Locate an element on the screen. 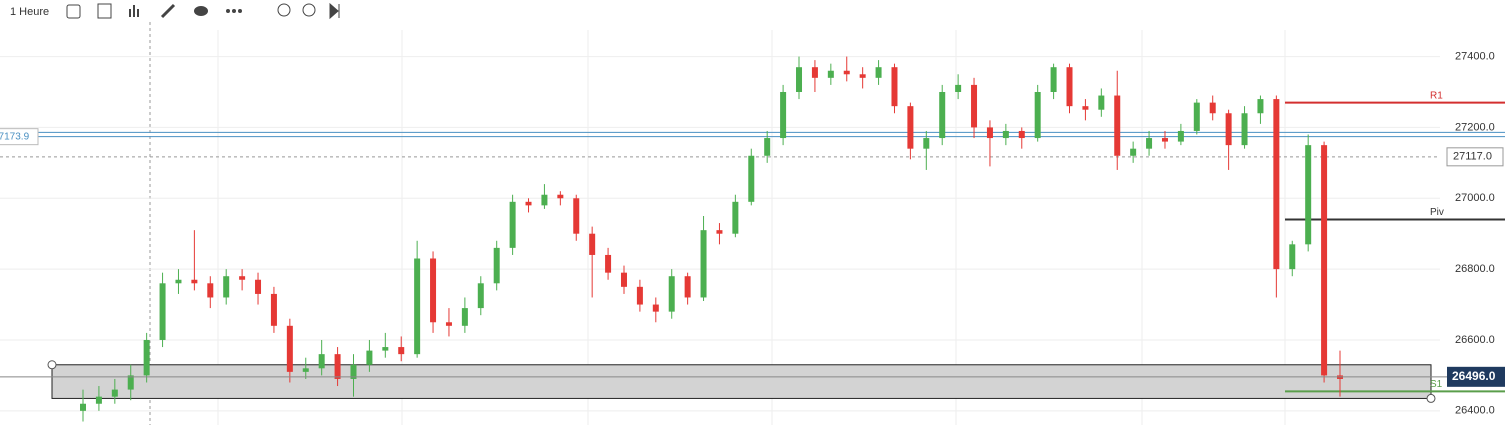 This screenshot has width=1510, height=425. last-price-box is located at coordinates (1476, 376).